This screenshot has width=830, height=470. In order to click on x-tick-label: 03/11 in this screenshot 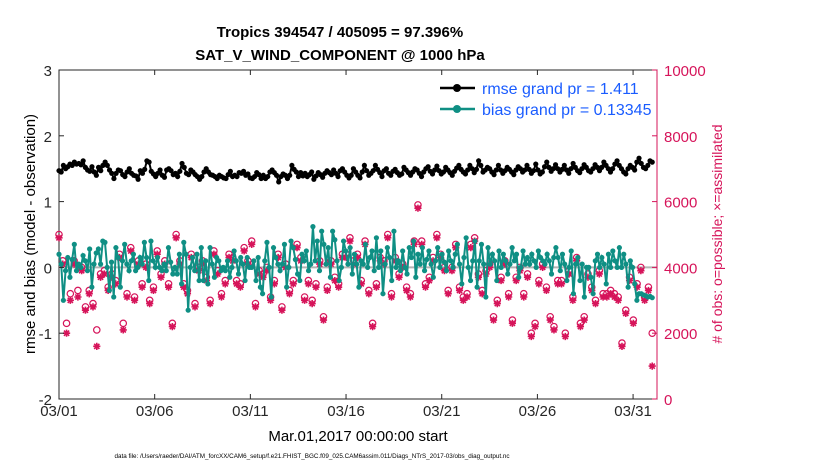, I will do `click(250, 411)`.